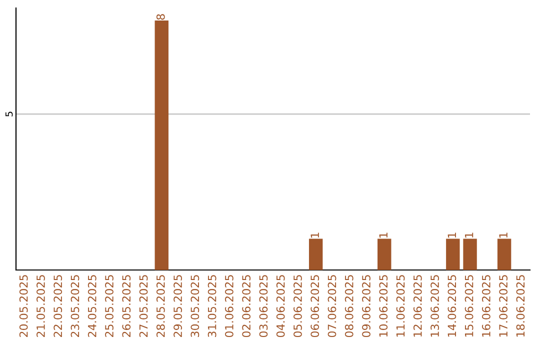 The height and width of the screenshot is (340, 540). Describe the element at coordinates (400, 306) in the screenshot. I see `x-tick-label: 11.06.2025` at that location.